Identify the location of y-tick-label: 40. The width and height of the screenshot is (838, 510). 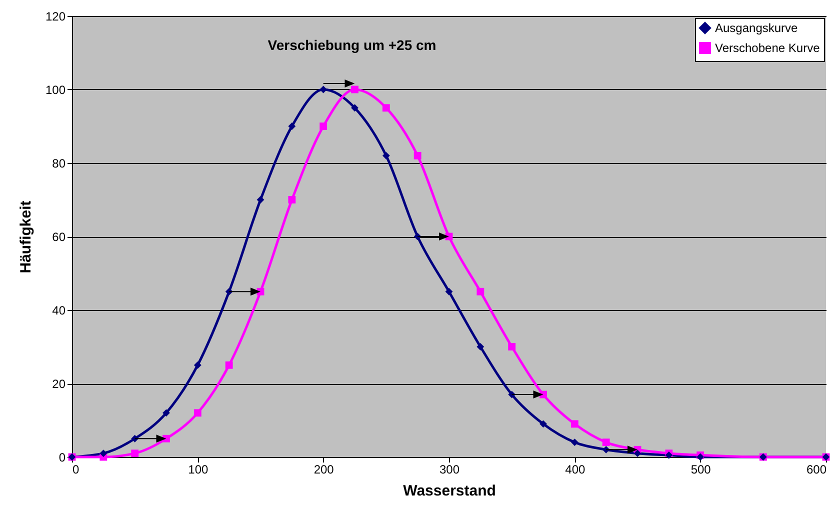
(59, 311).